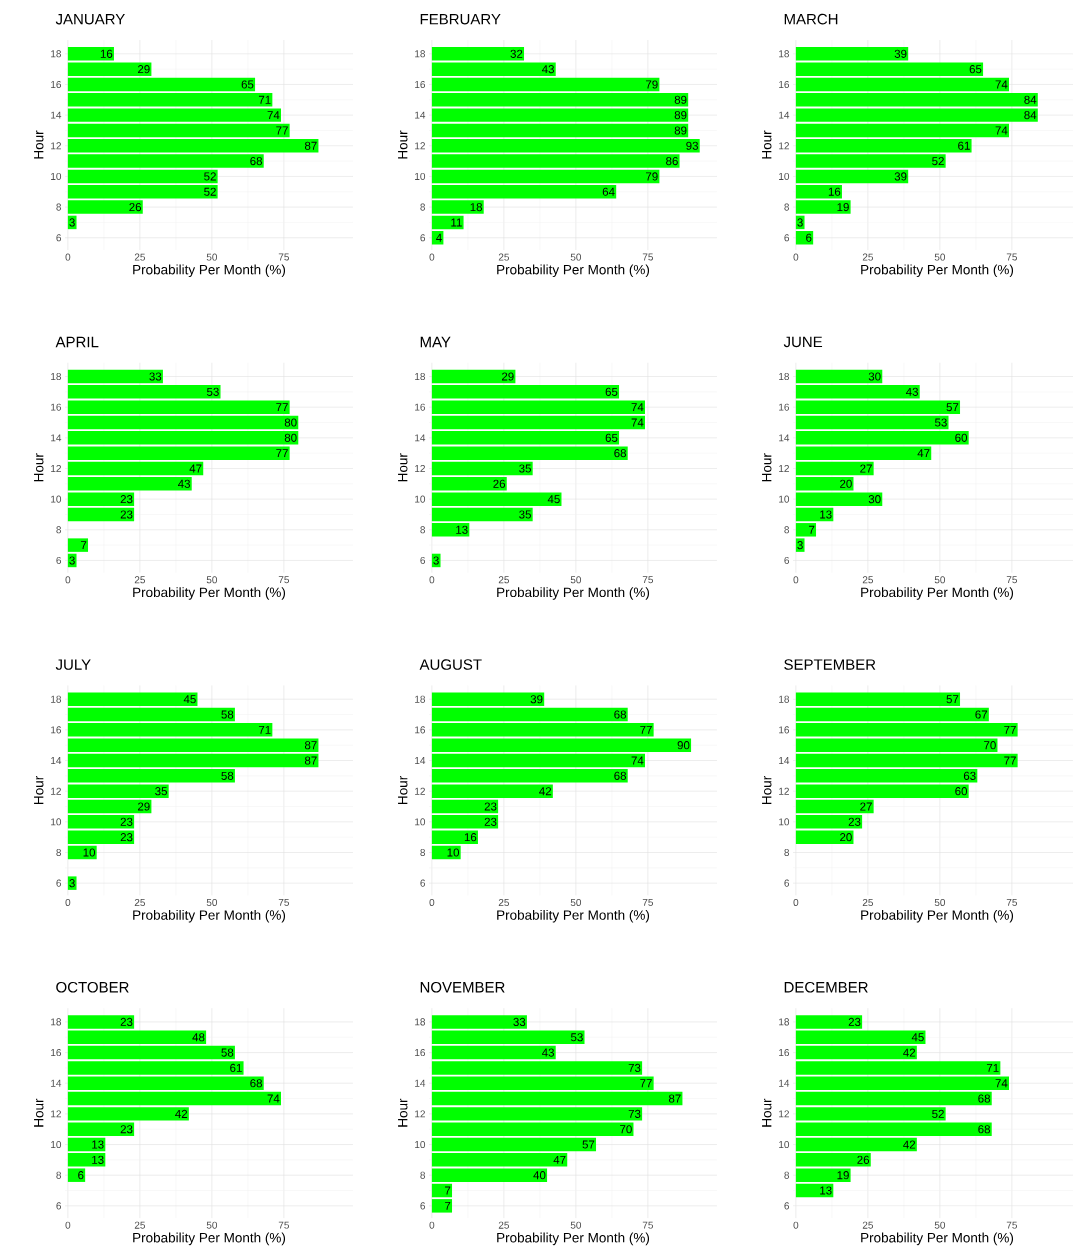  Describe the element at coordinates (282, 130) in the screenshot. I see `data-label: 77` at that location.